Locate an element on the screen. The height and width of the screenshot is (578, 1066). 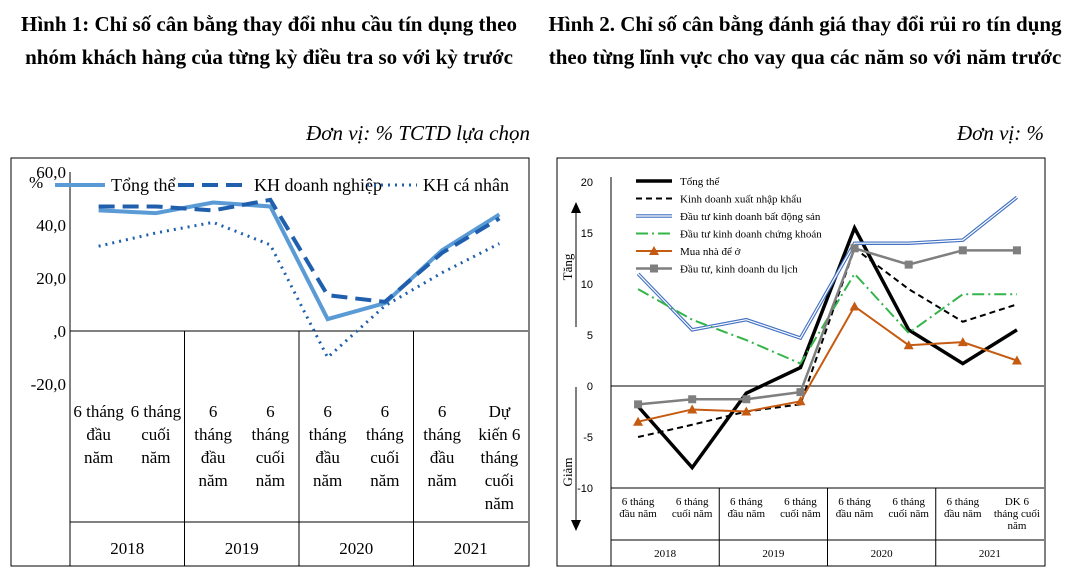
category-label-line: tháng cuối is located at coordinates (1017, 514).